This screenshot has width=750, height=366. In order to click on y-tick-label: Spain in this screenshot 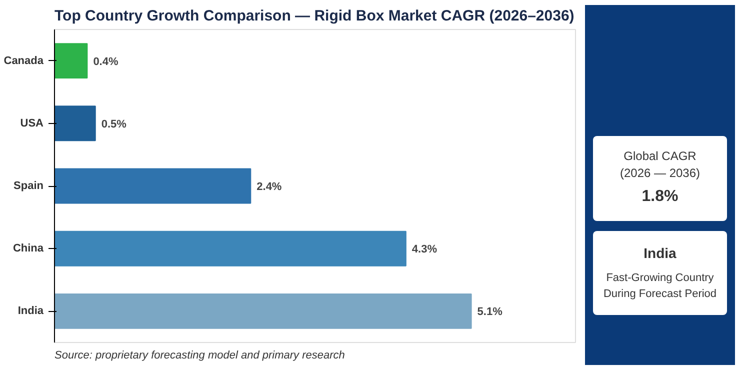, I will do `click(29, 186)`.